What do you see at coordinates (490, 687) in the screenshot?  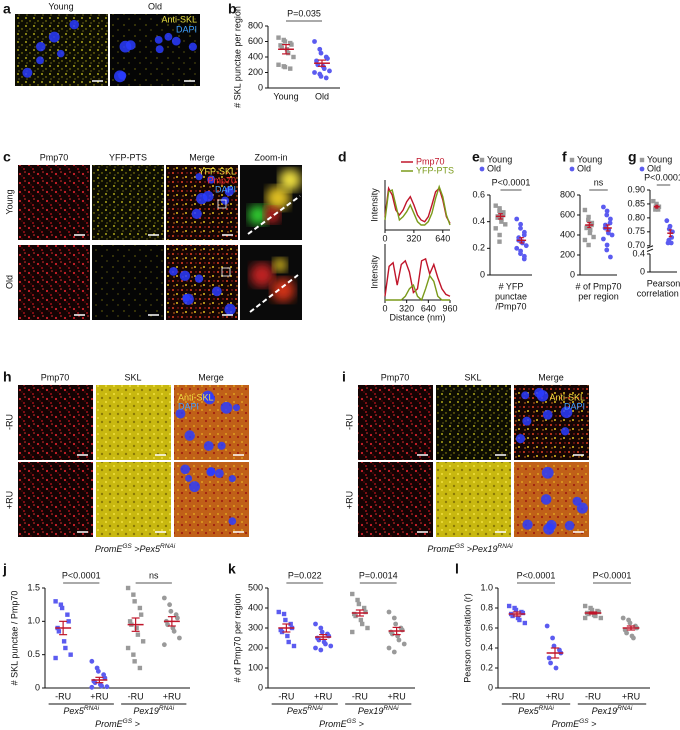 I see `y-tick-label: 0` at bounding box center [490, 687].